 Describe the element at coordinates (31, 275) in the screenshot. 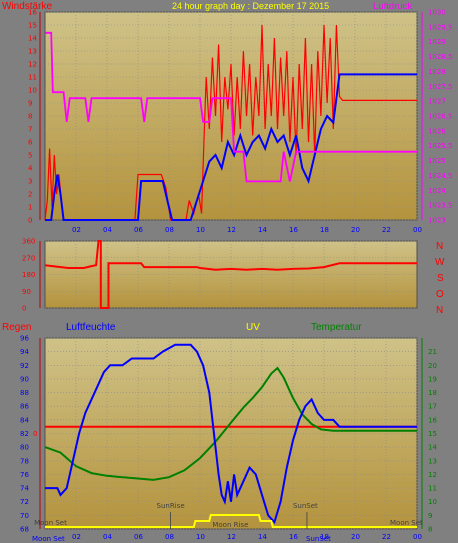

I see `direction-y-axis-ticks: 0 90 180 270 360` at that location.